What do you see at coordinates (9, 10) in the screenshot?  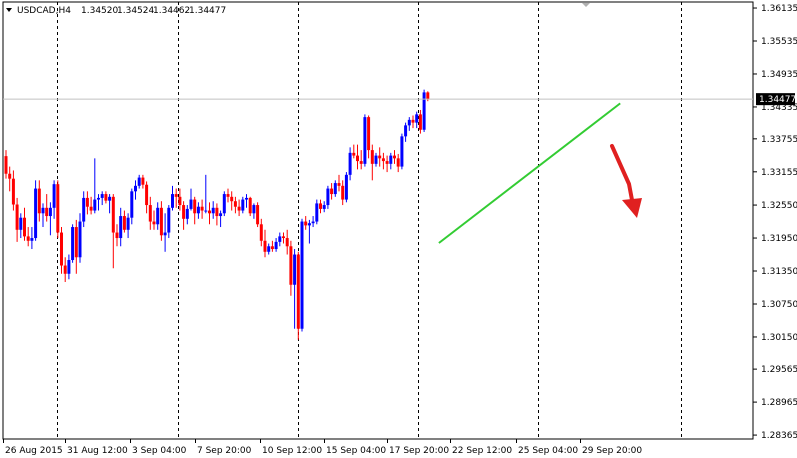 I see `triangle-down-icon` at bounding box center [9, 10].